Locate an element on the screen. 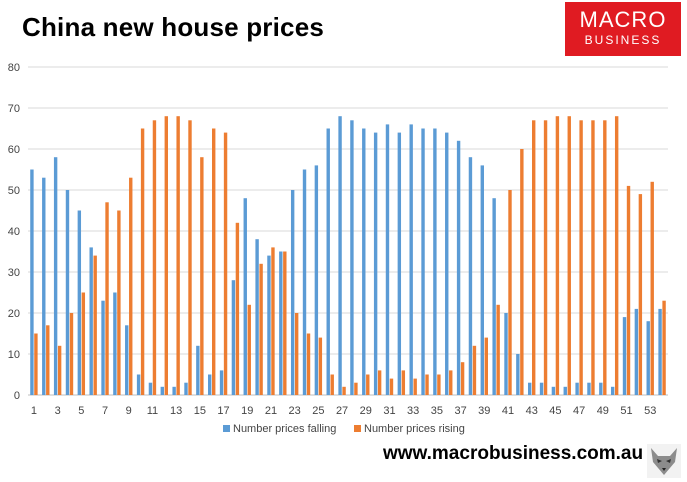 This screenshot has width=687, height=482. x-tick-label: 9 is located at coordinates (129, 411).